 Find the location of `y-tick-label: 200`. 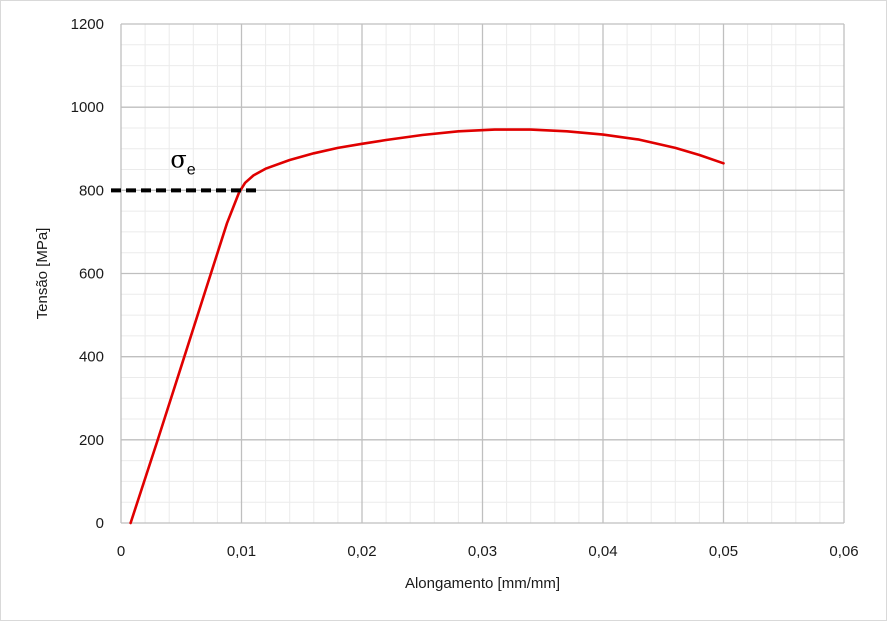

y-tick-label: 200 is located at coordinates (91, 440).